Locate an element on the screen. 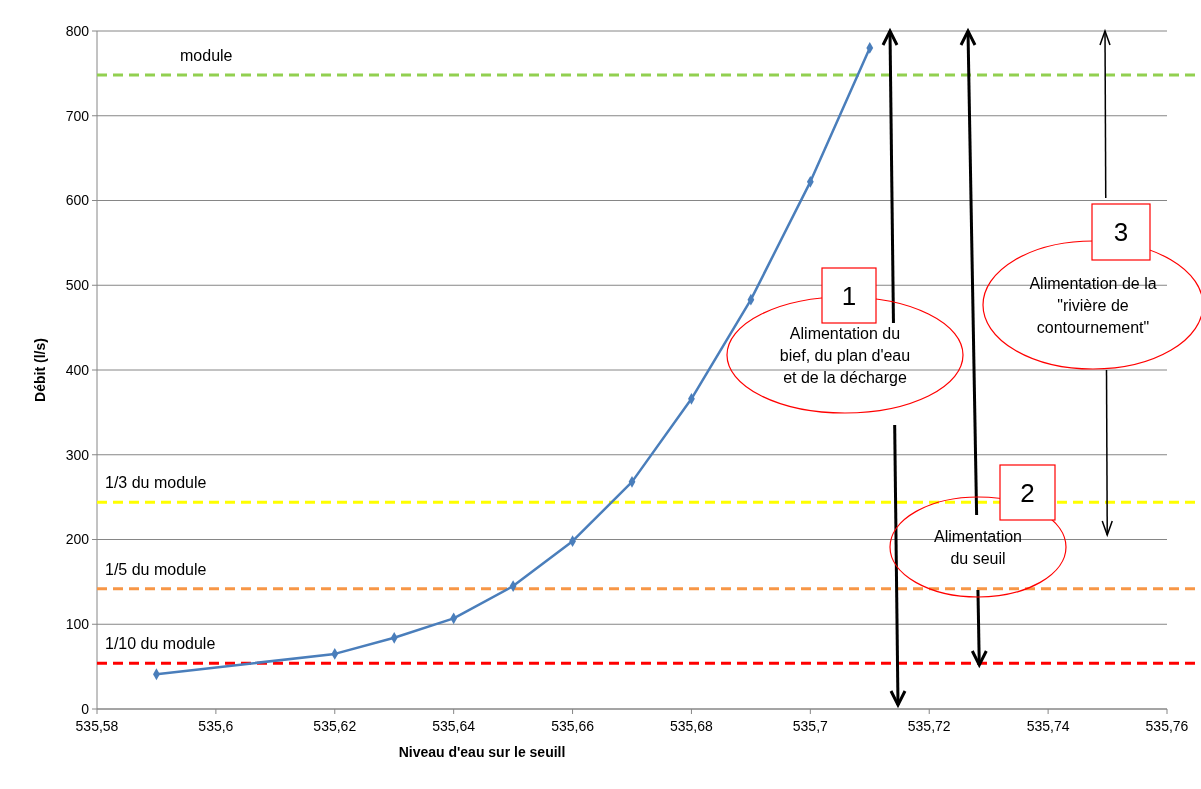 The height and width of the screenshot is (789, 1201). ref-line-label: 1/10 du module is located at coordinates (160, 644).